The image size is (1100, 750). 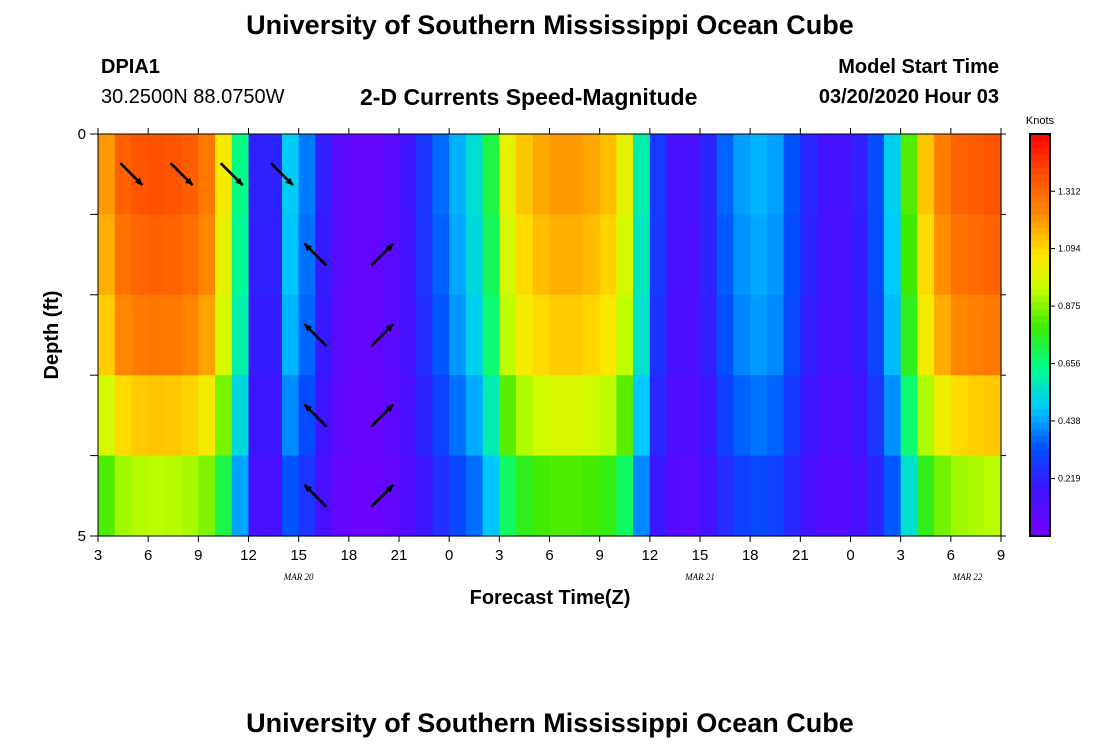 What do you see at coordinates (1053, 326) in the screenshot?
I see `colorbar: Knots 0.219 0.438 0.656 0.875 1.094 1.312` at bounding box center [1053, 326].